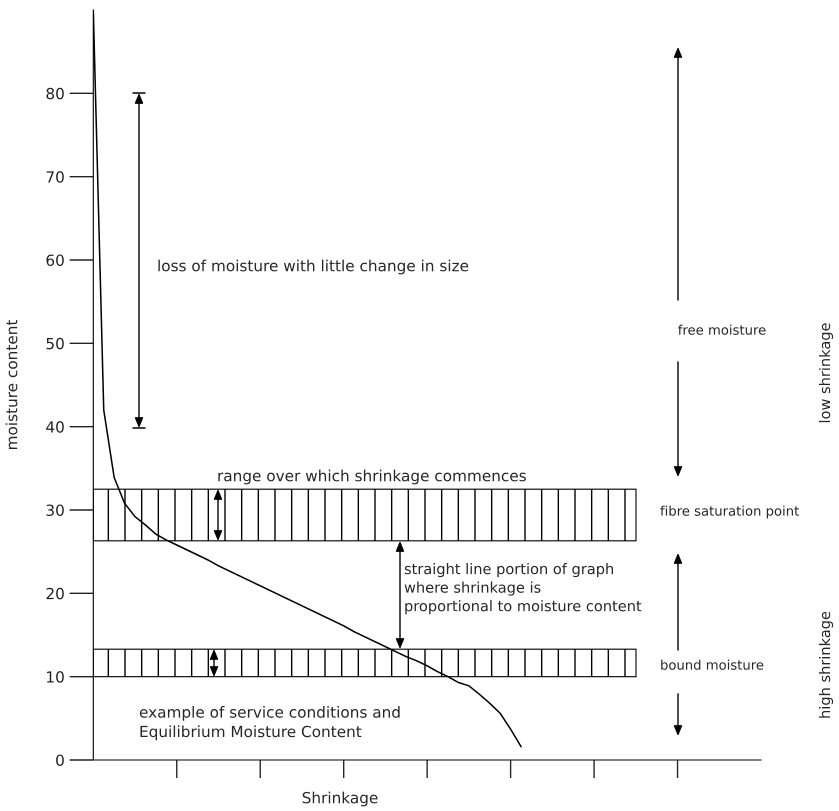  Describe the element at coordinates (722, 329) in the screenshot. I see `annotation: free moisture` at that location.